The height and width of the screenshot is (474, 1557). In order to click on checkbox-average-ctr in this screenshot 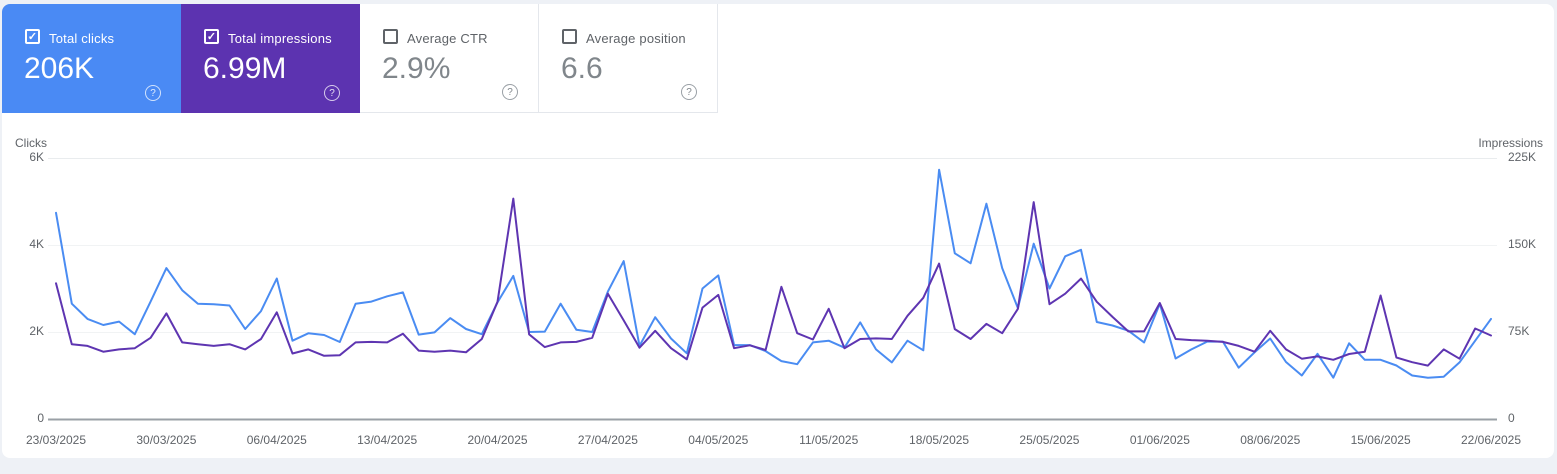, I will do `click(390, 36)`.